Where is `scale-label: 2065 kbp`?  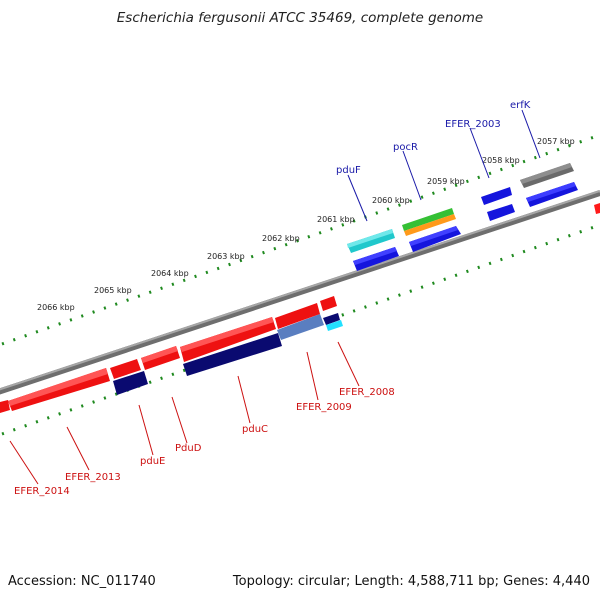 scale-label: 2065 kbp is located at coordinates (113, 290).